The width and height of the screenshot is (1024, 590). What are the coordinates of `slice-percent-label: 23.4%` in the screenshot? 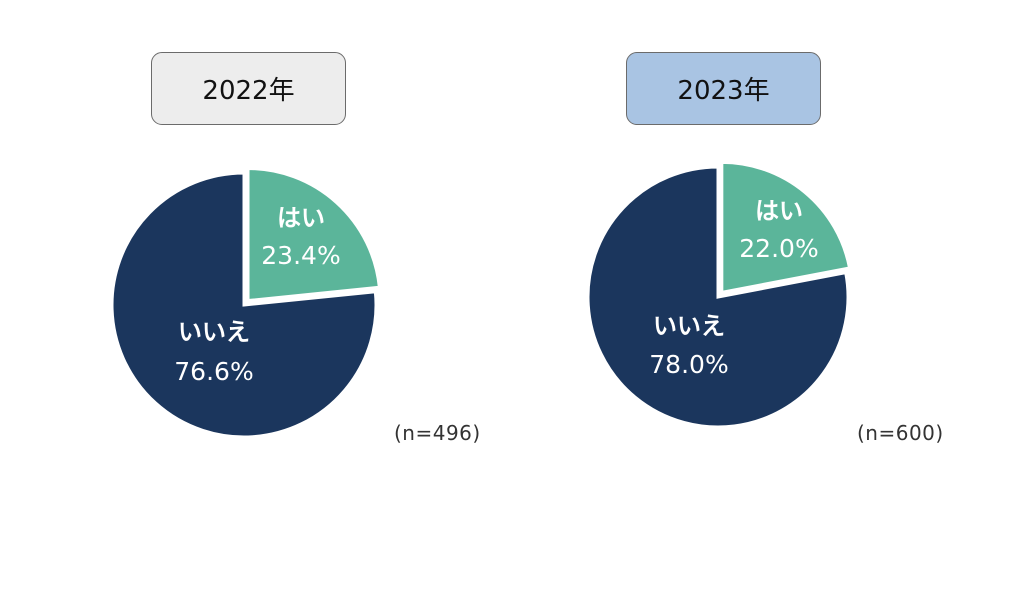 It's located at (300, 255).